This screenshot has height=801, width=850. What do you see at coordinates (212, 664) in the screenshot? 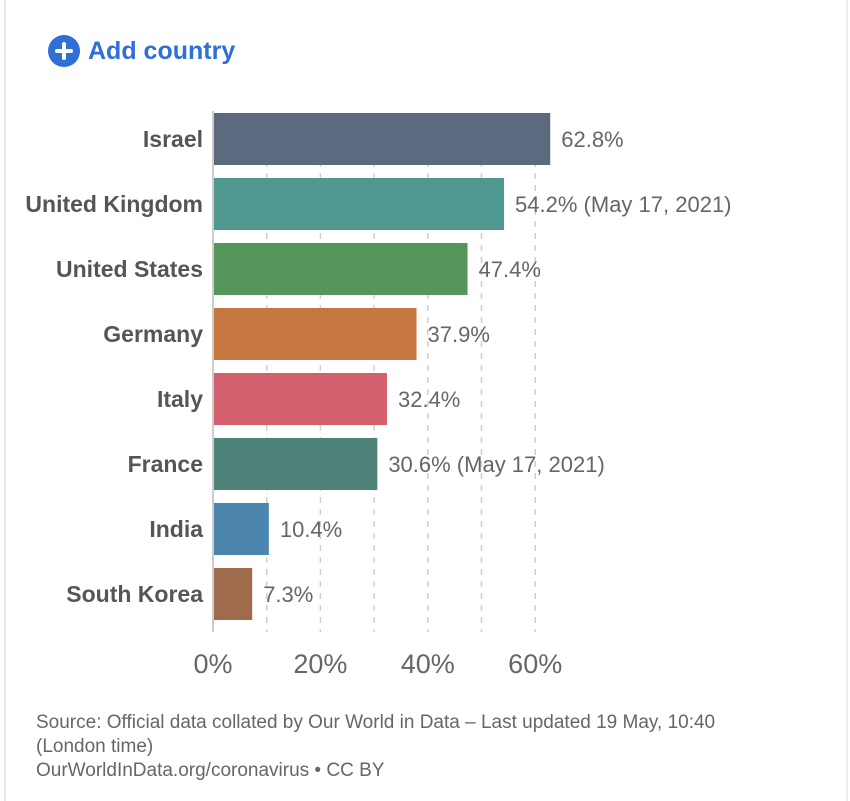
I see `x-tick-label: 0%` at bounding box center [212, 664].